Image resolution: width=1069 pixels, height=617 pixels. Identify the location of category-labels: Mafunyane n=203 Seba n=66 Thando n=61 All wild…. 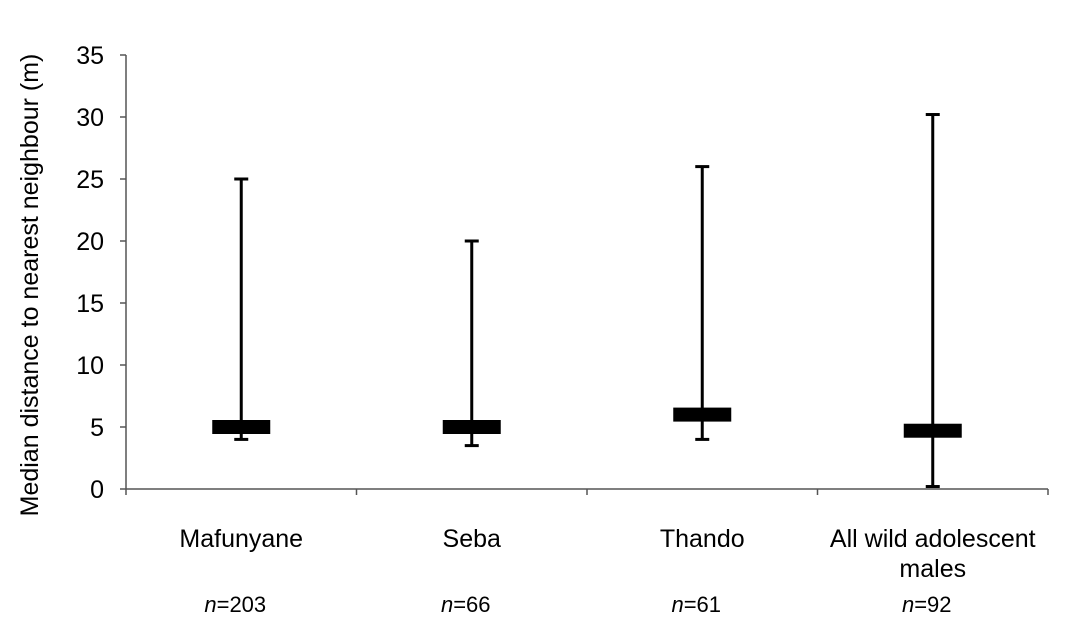
(607, 571).